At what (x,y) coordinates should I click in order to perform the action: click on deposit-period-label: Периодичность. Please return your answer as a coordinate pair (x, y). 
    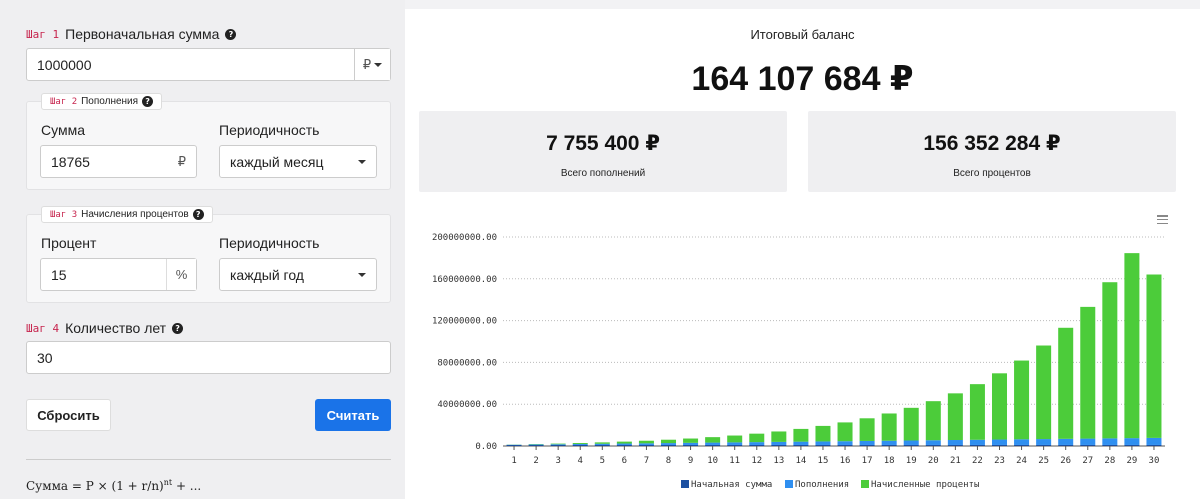
    Looking at the image, I should click on (269, 130).